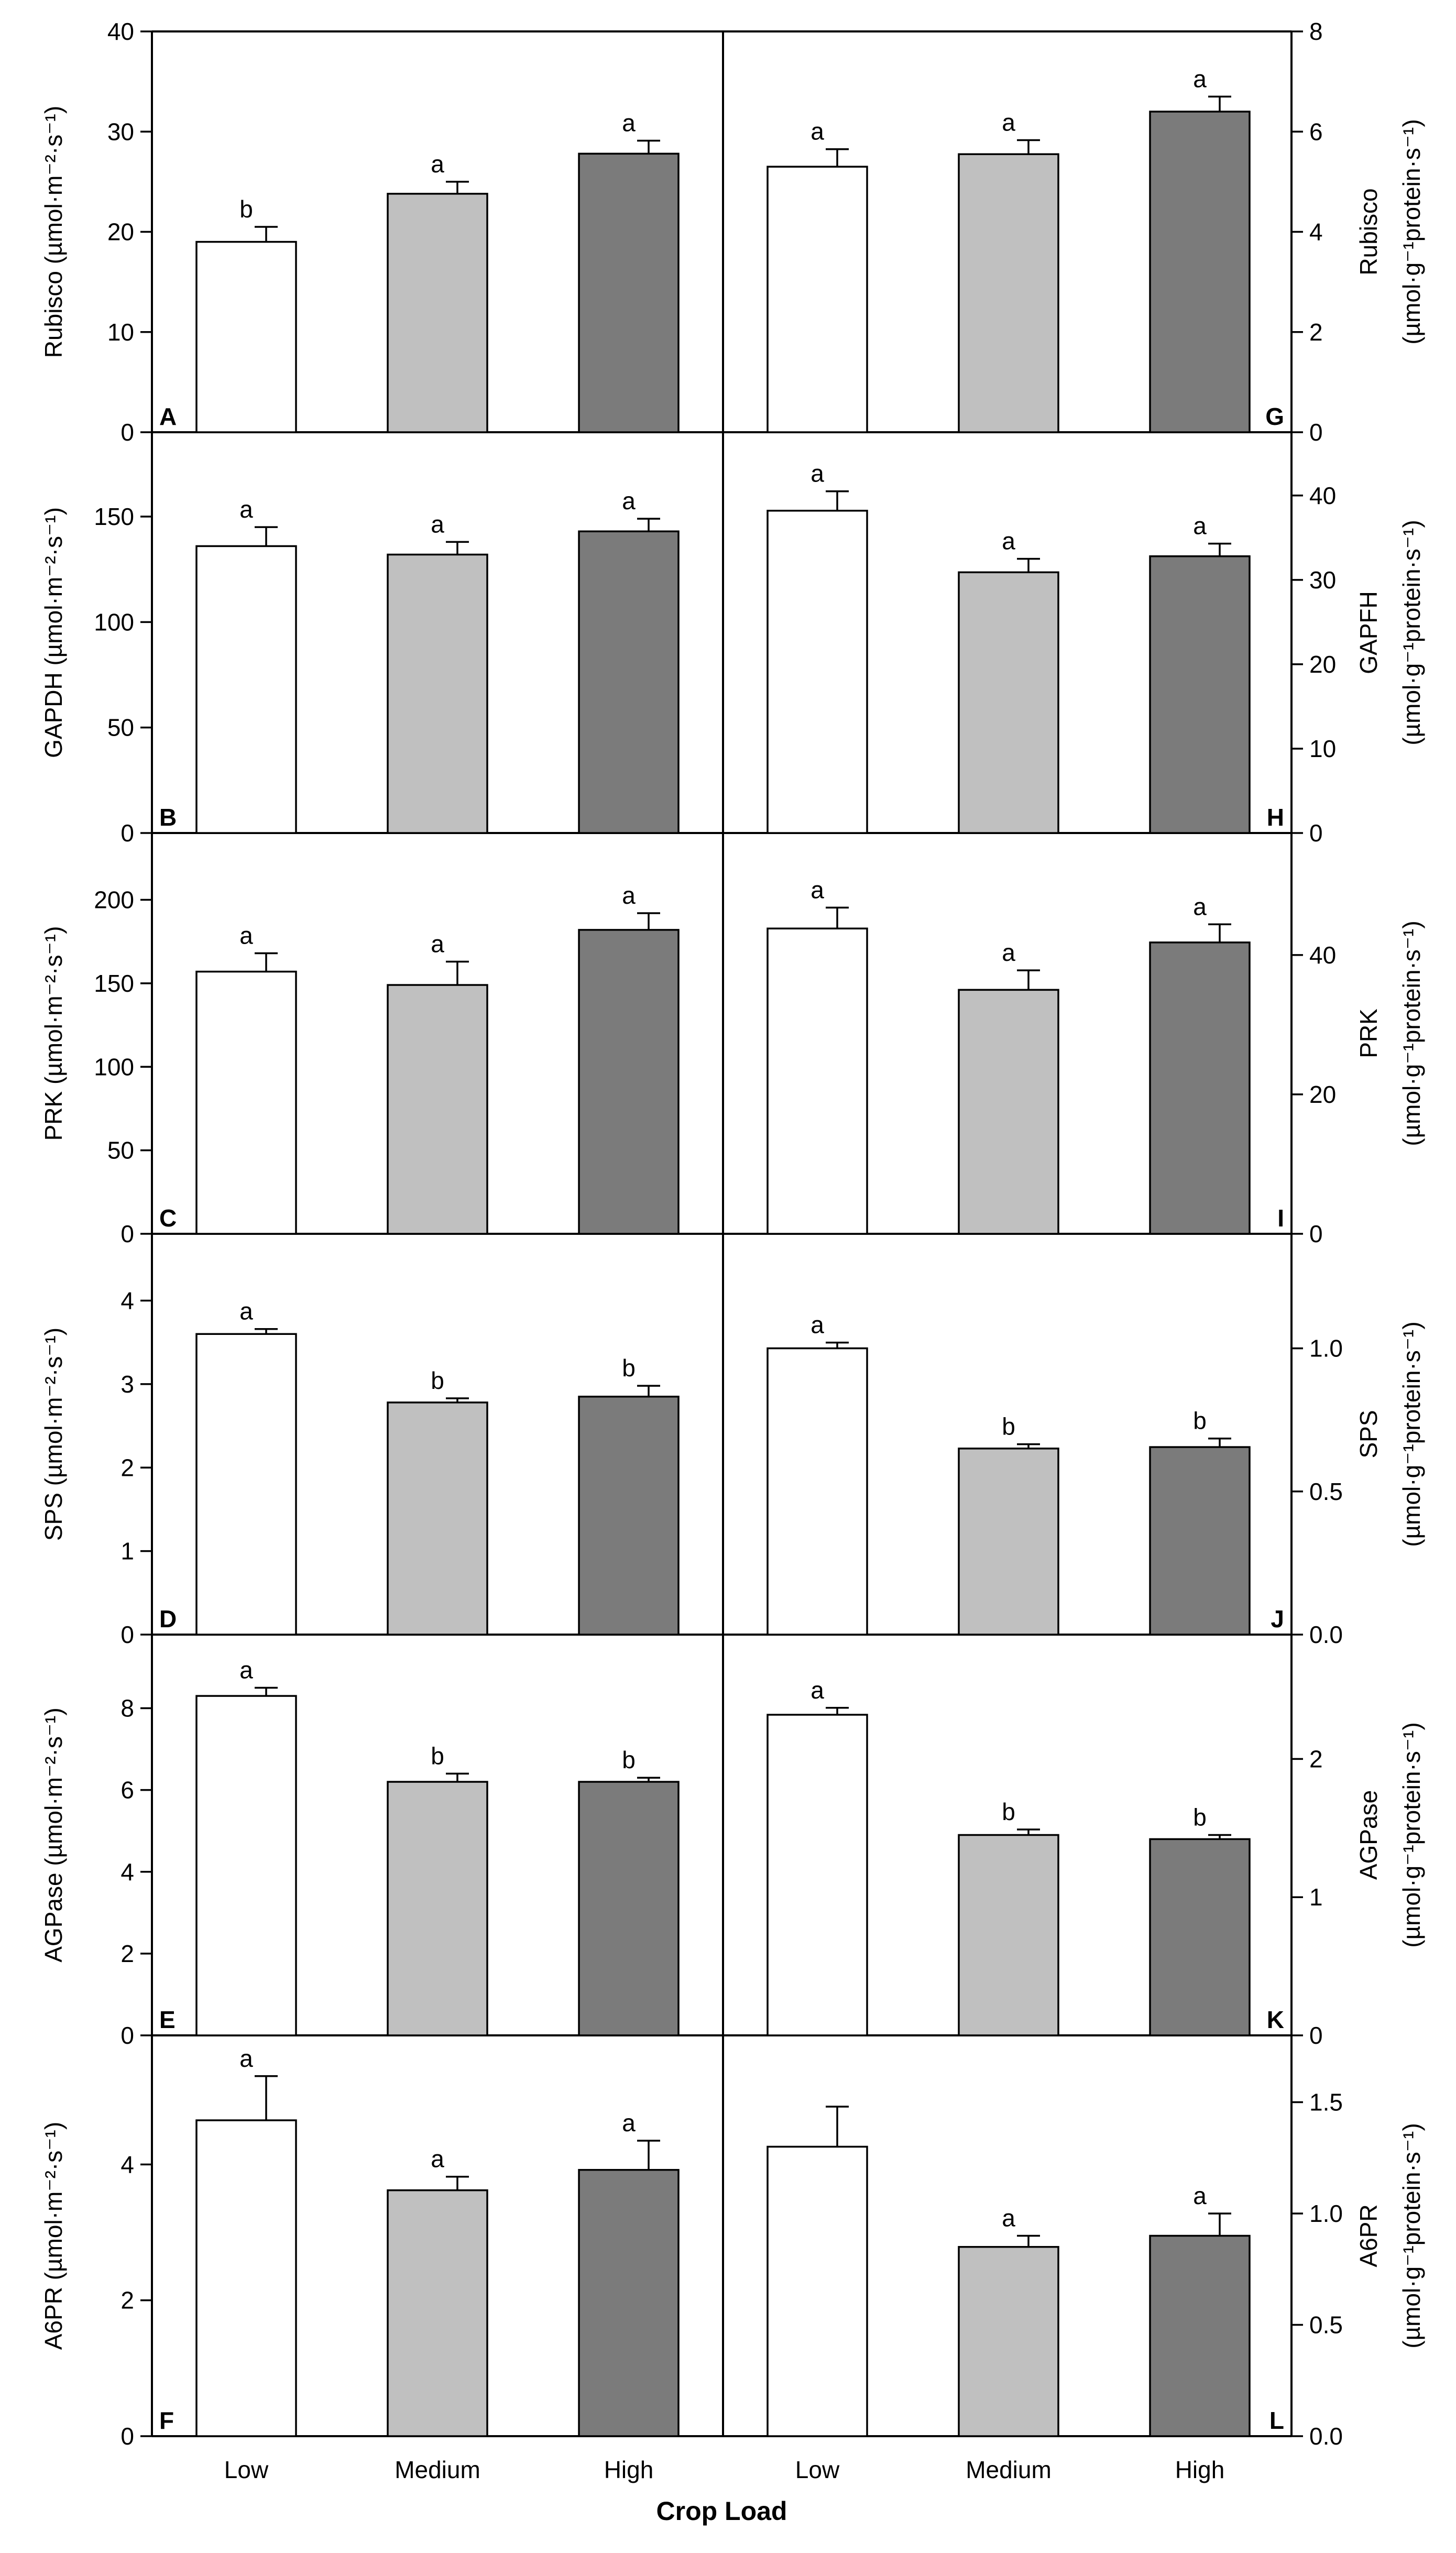 This screenshot has width=1456, height=2553. I want to click on panel-d-ytick-label: 2, so click(127, 1467).